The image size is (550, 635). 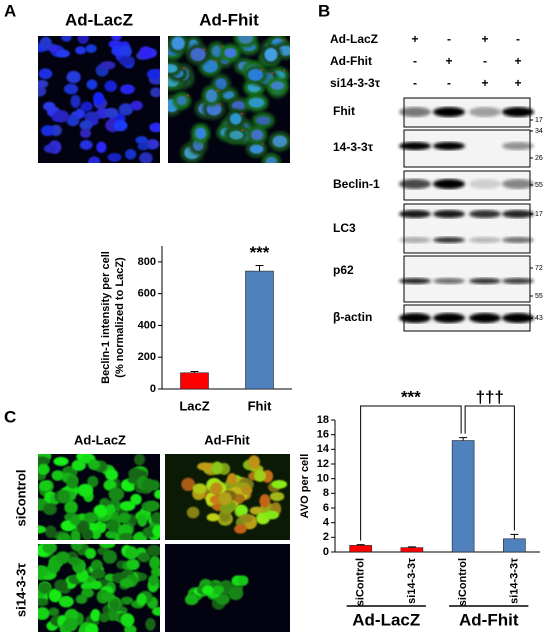 I want to click on y-tick-label: 2, so click(x=326, y=537).